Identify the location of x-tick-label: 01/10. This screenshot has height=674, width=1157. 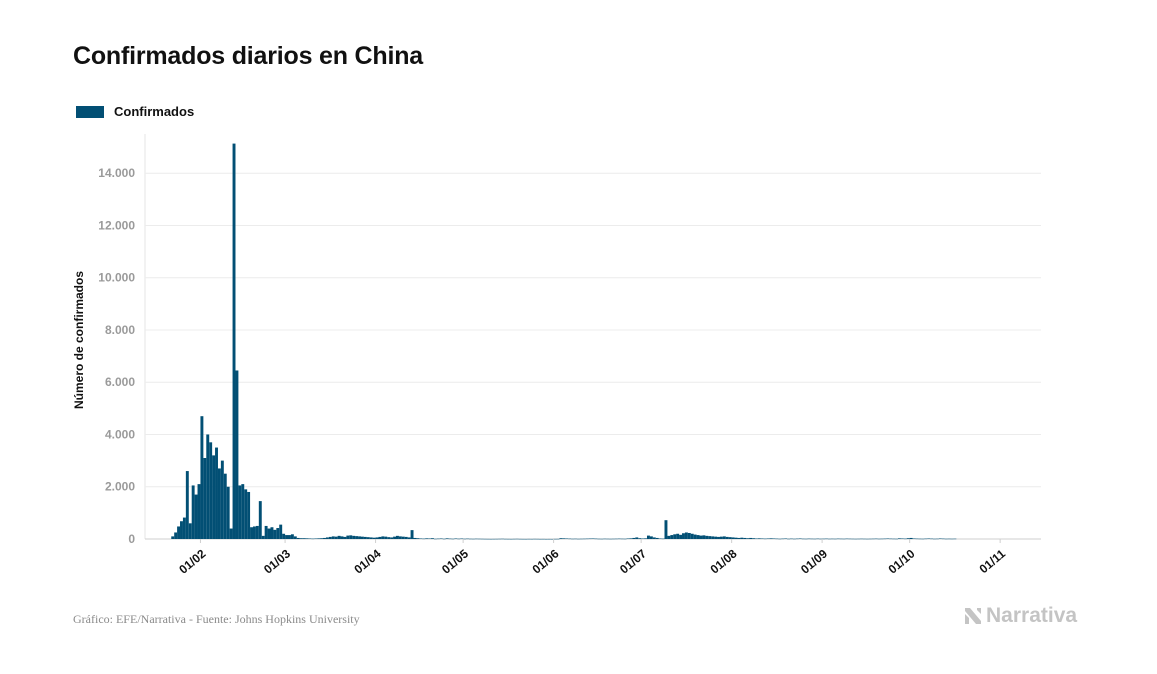
(902, 561).